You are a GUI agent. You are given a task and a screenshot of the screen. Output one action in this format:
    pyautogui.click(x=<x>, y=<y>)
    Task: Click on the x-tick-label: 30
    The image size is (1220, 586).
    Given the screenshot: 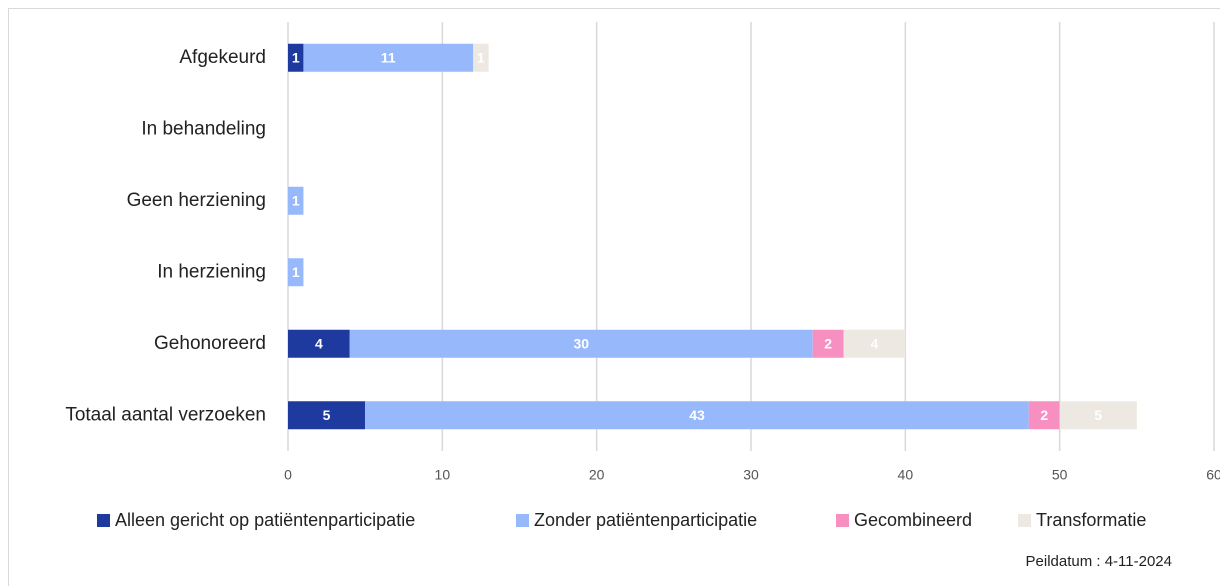 What is the action you would take?
    pyautogui.click(x=751, y=475)
    